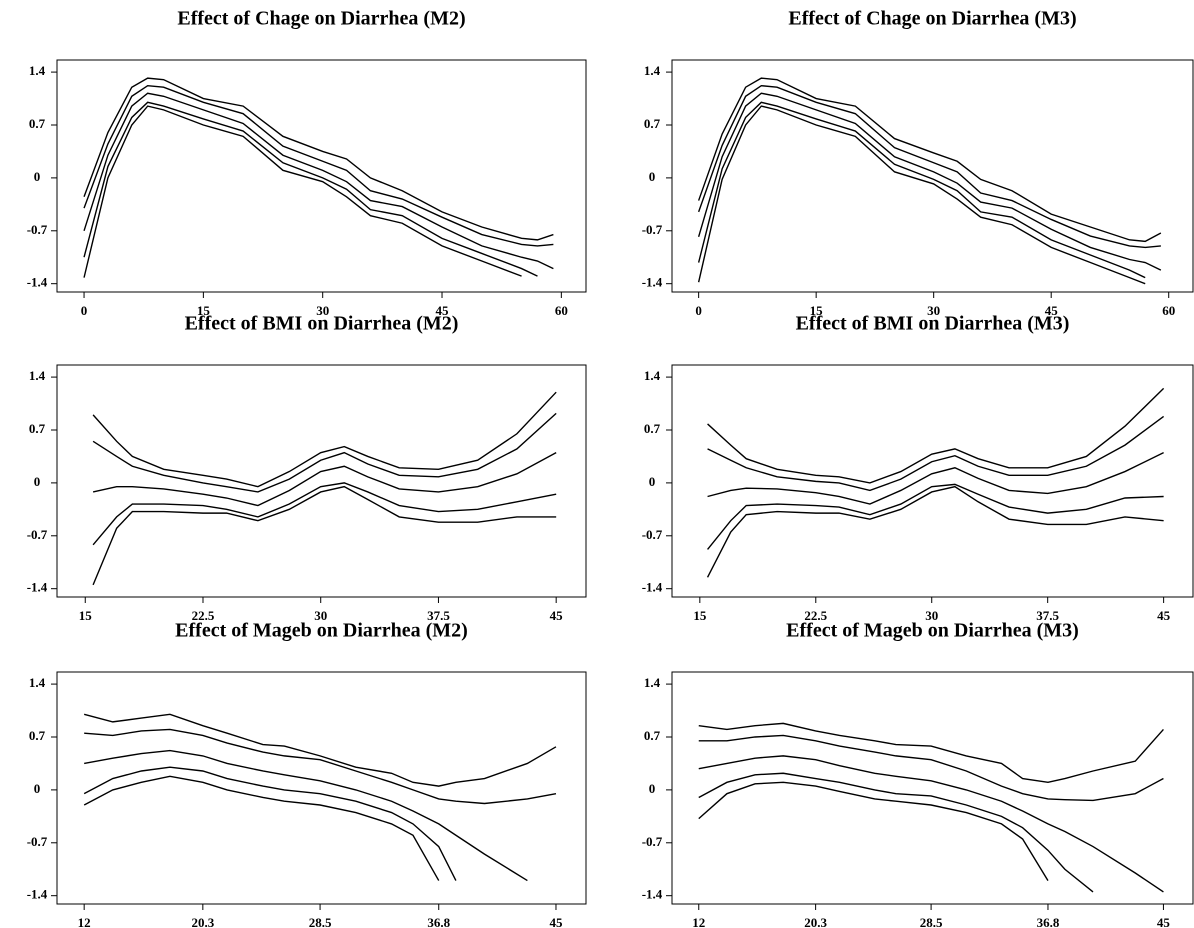  What do you see at coordinates (933, 324) in the screenshot?
I see `chart-title: Effect of BMI on Diarrhea (M3)` at bounding box center [933, 324].